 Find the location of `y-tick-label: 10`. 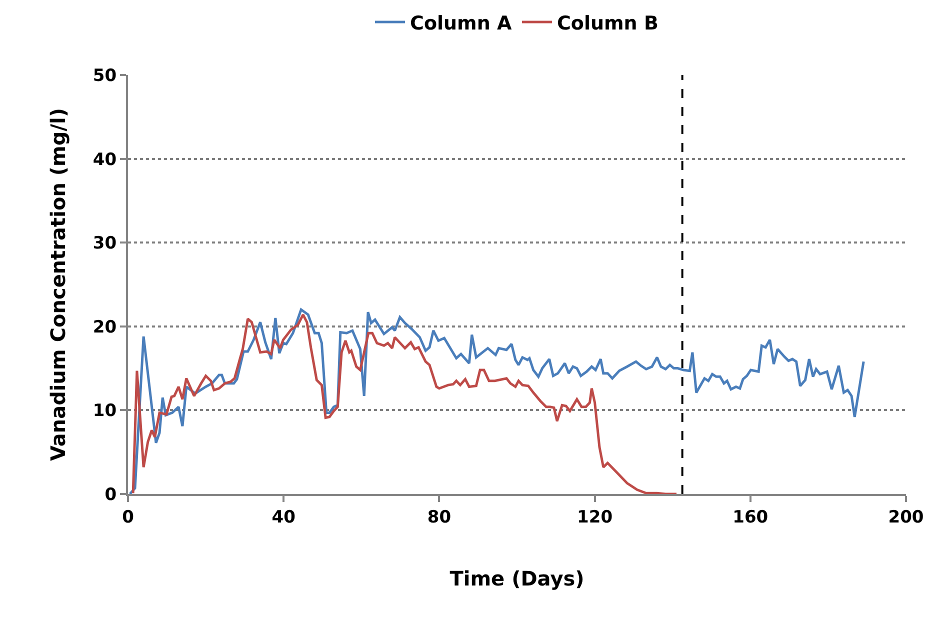

y-tick-label: 10 is located at coordinates (104, 411).